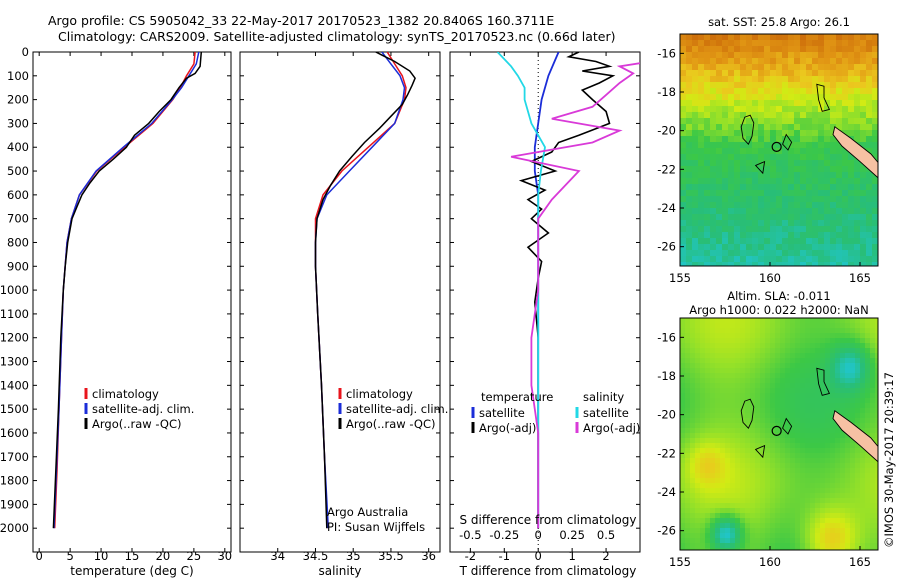 The image size is (900, 580). I want to click on legend-label: satellite-adj. clim., so click(143, 409).